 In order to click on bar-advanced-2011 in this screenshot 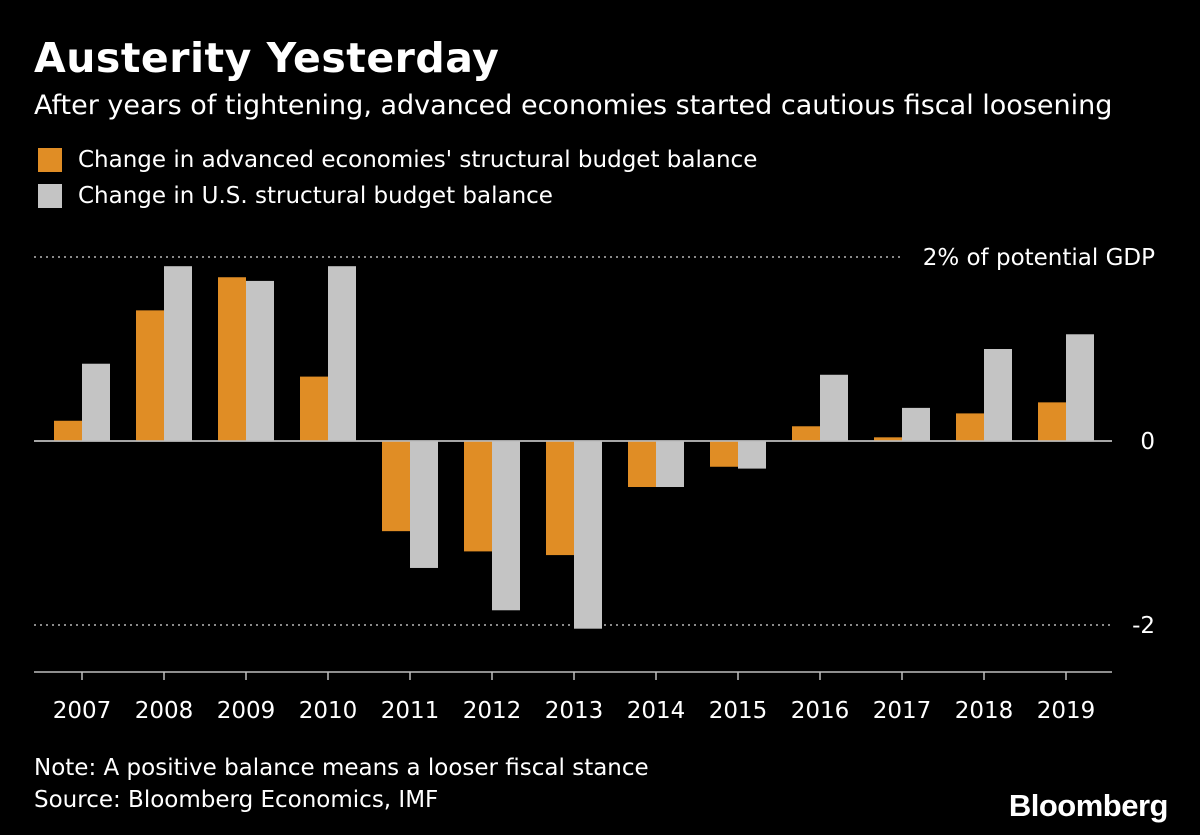, I will do `click(396, 486)`.